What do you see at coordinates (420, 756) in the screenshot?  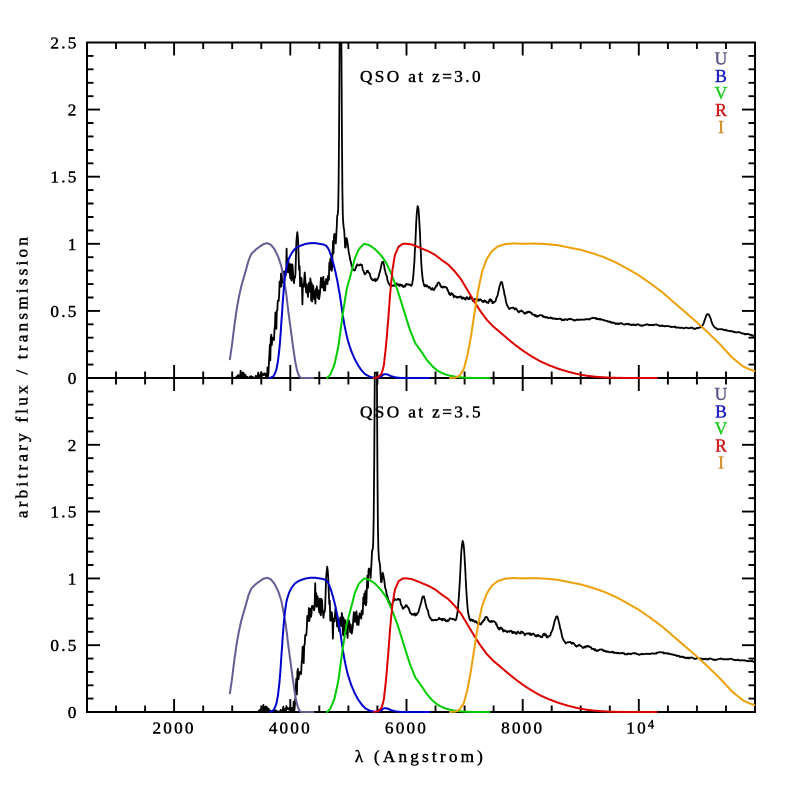 I see `svg-text: λ (Angstrom)` at bounding box center [420, 756].